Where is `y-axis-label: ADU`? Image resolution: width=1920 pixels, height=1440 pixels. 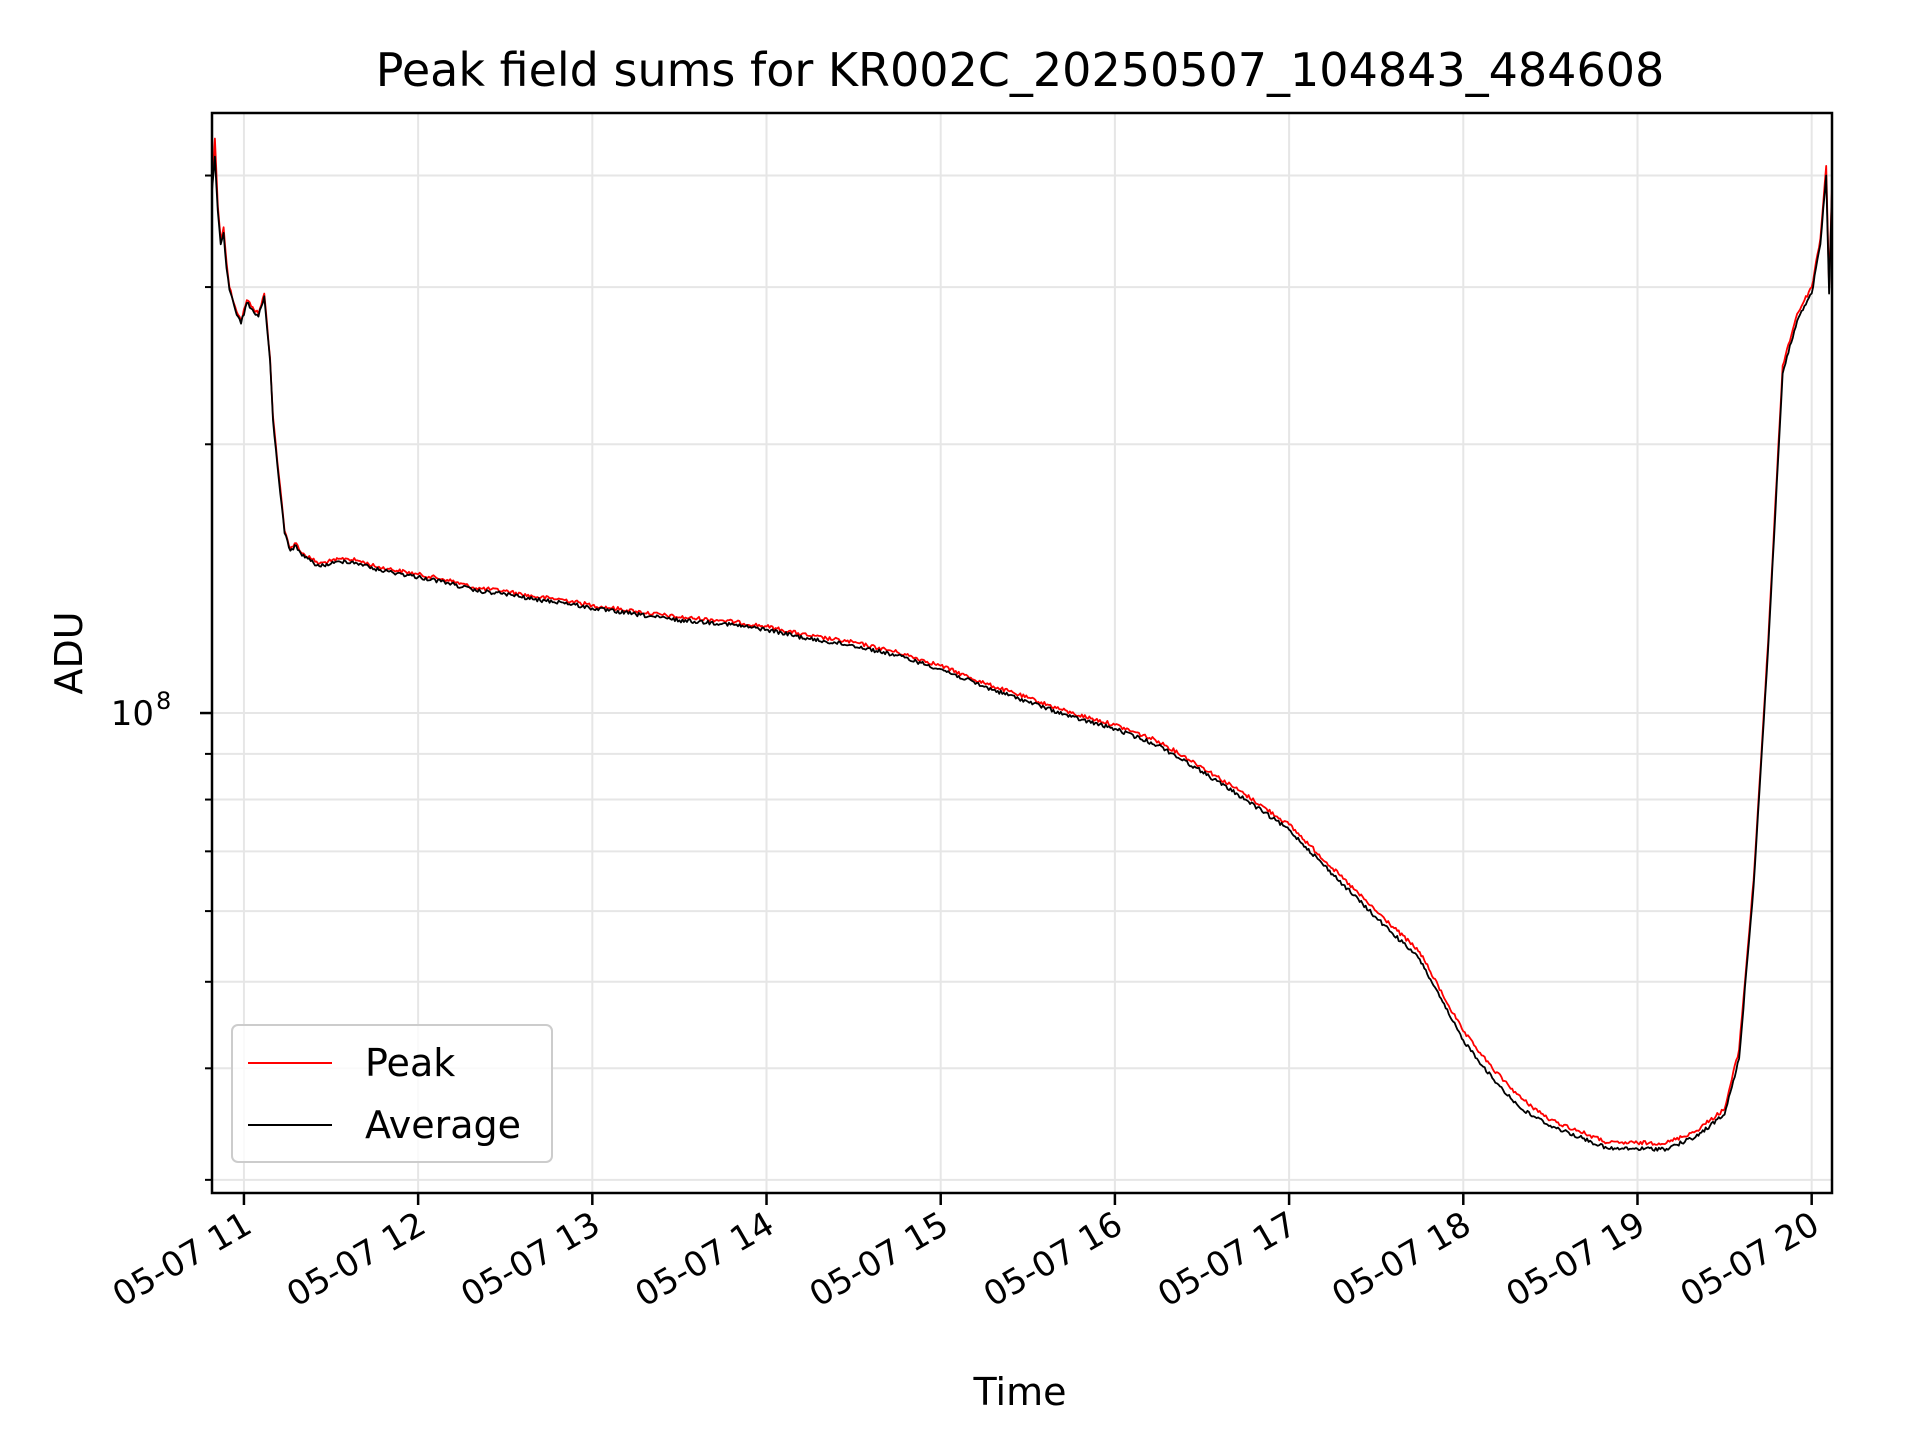
y-axis-label: ADU is located at coordinates (69, 652).